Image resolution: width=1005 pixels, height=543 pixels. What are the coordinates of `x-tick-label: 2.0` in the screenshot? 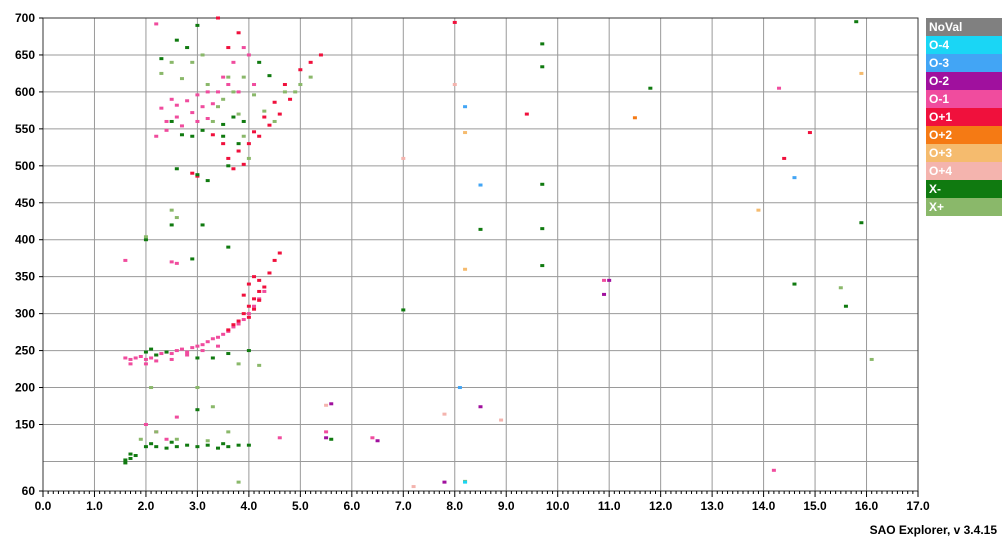 It's located at (146, 506).